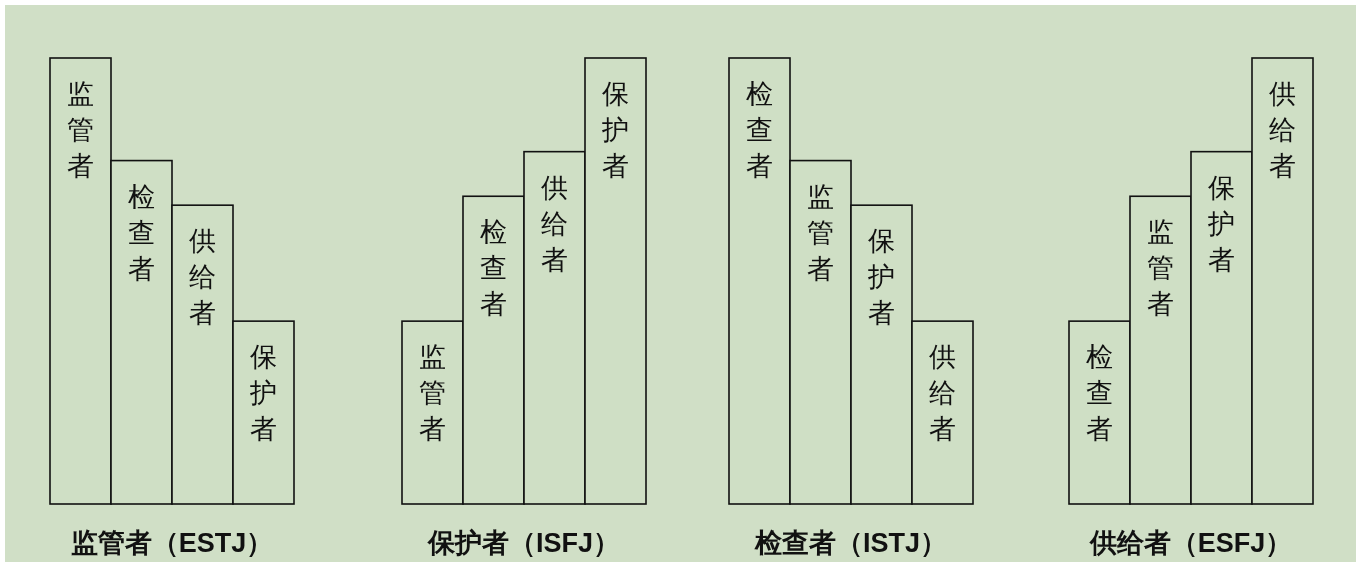 The width and height of the screenshot is (1361, 567). I want to click on text: 监管者（ESTJ）, so click(172, 543).